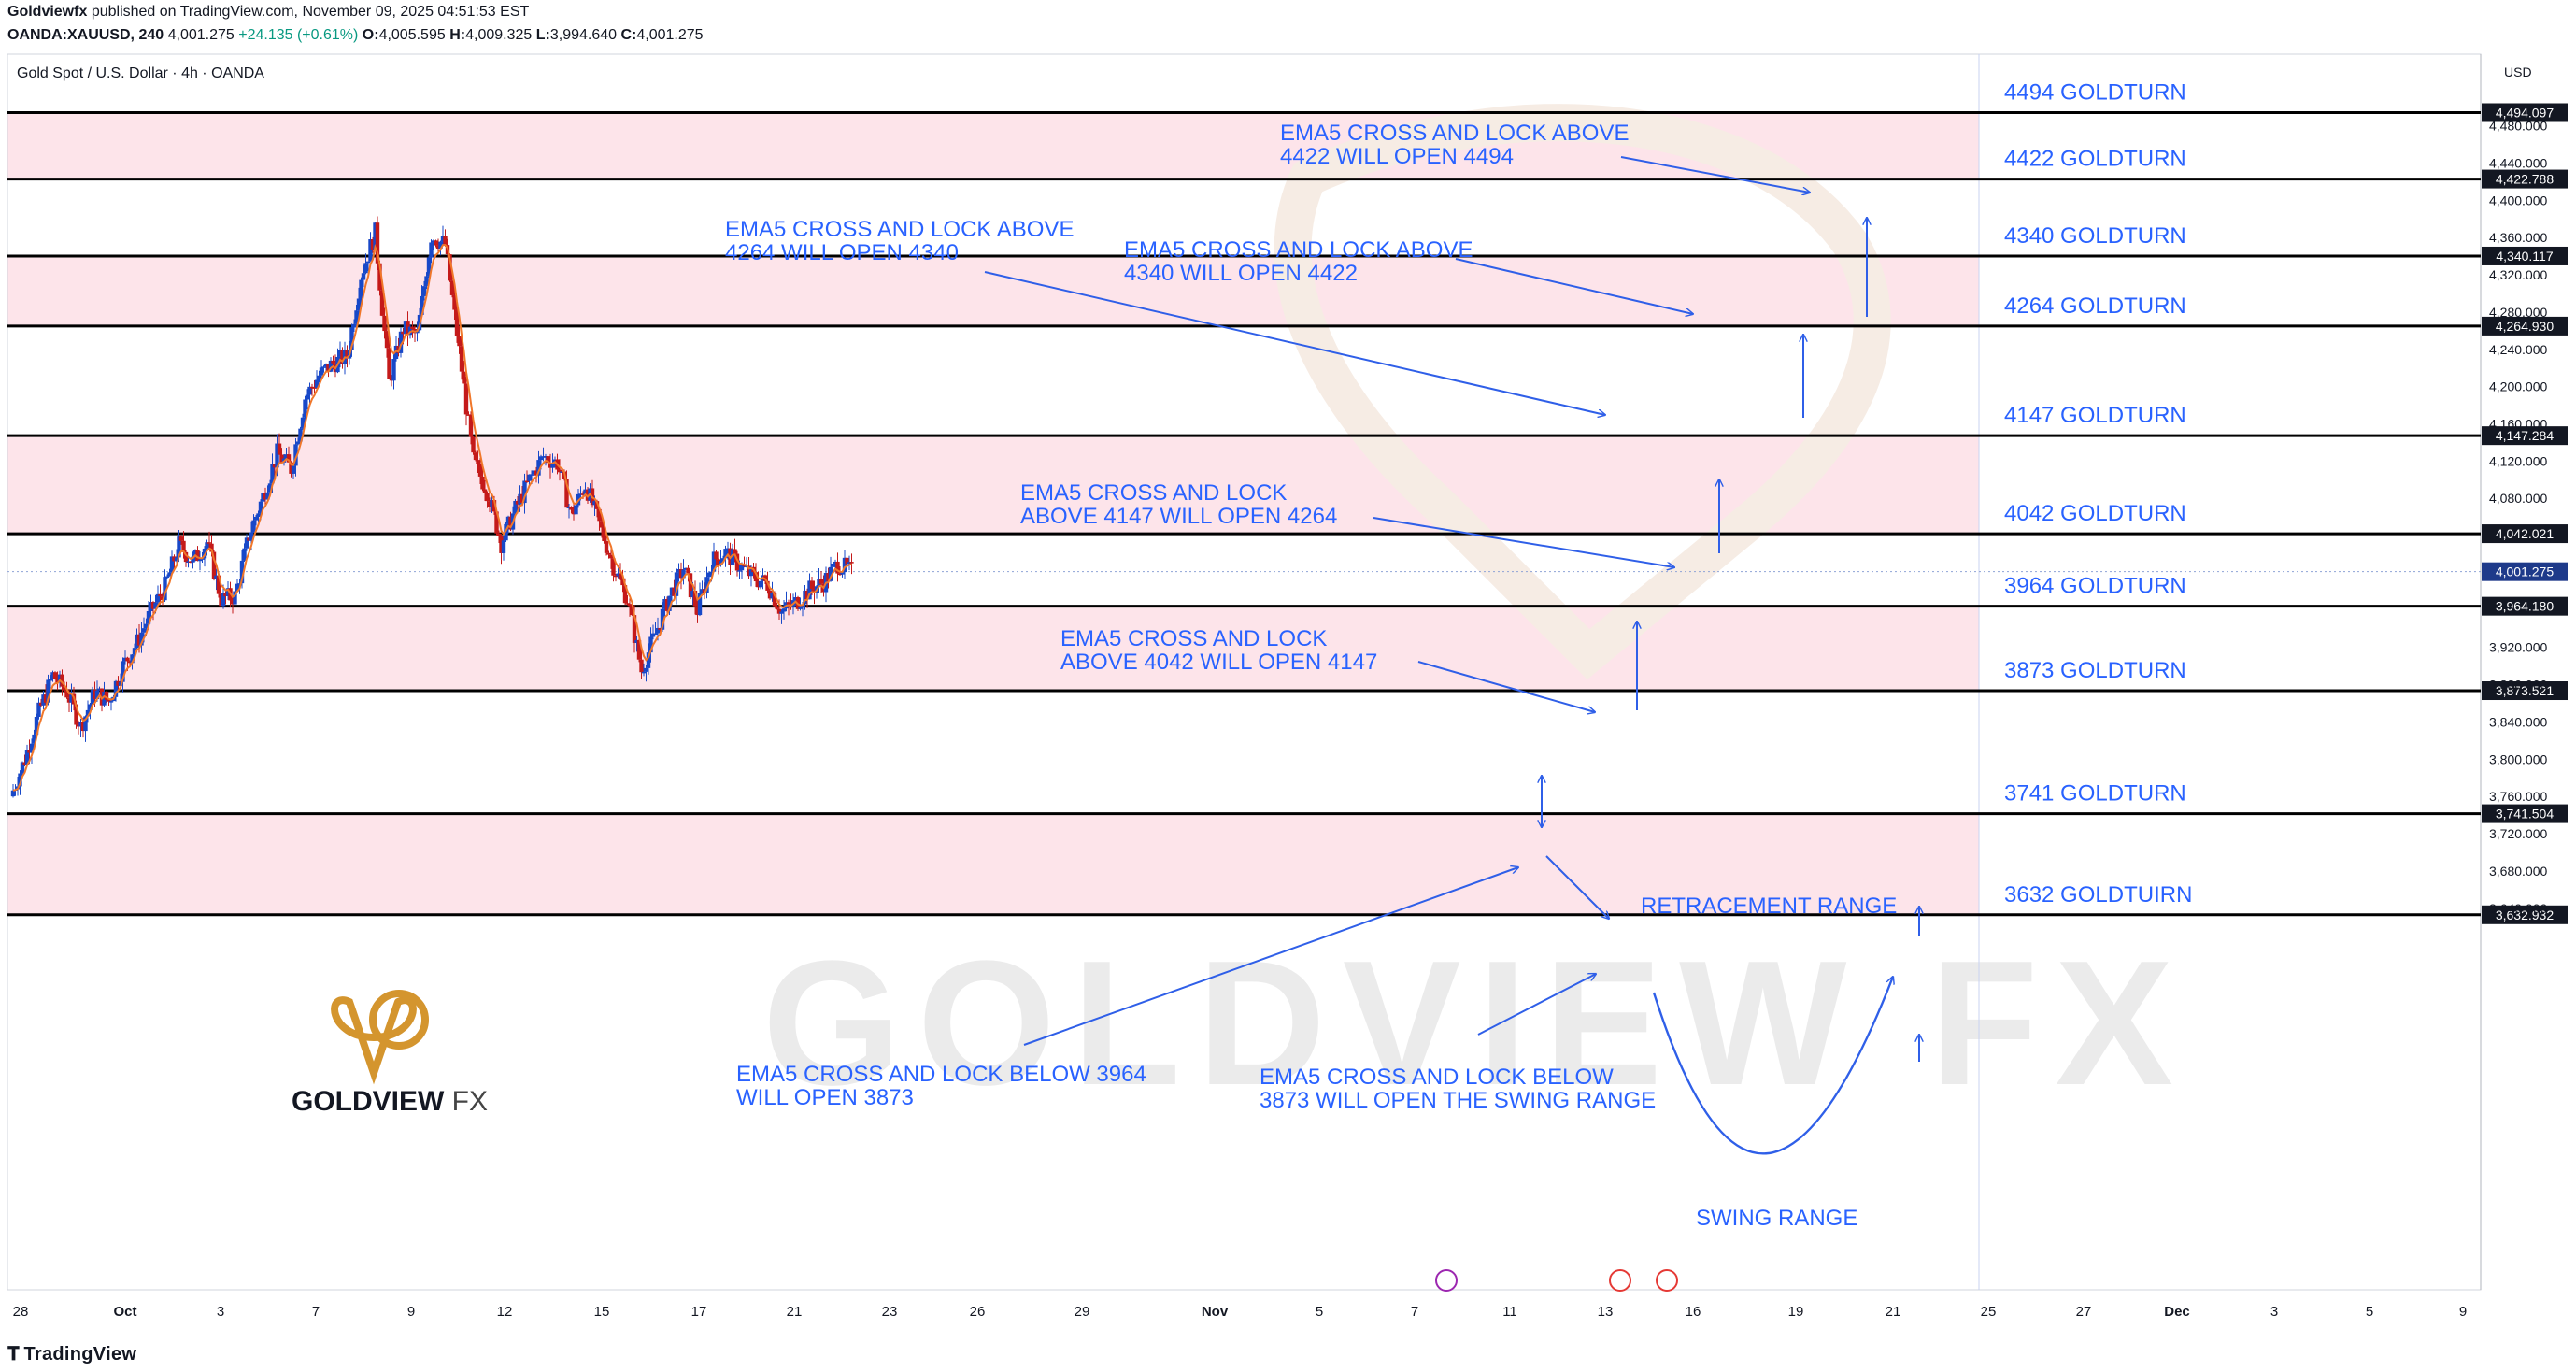  Describe the element at coordinates (2518, 758) in the screenshot. I see `y-tick-label: 3,800.000` at that location.